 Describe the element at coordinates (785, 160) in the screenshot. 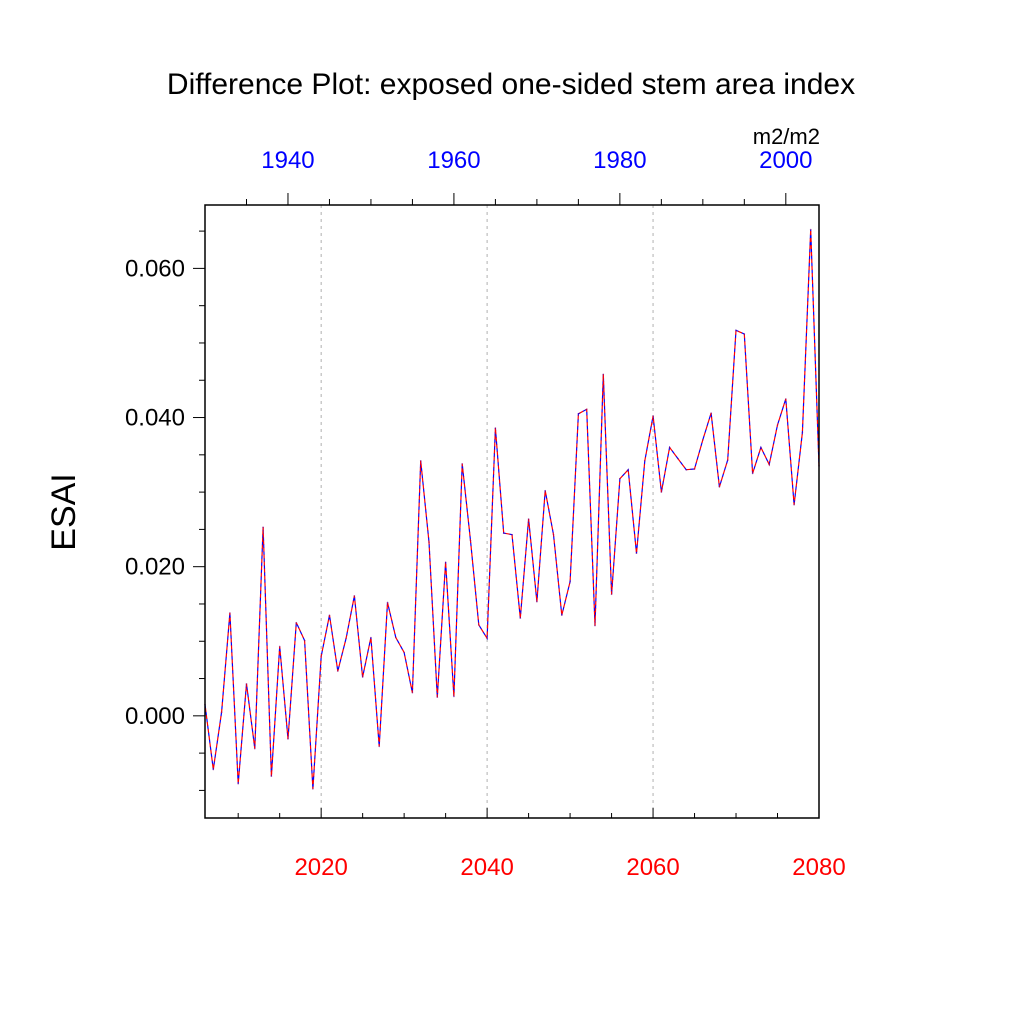

I see `top-tick-label: 2000` at that location.